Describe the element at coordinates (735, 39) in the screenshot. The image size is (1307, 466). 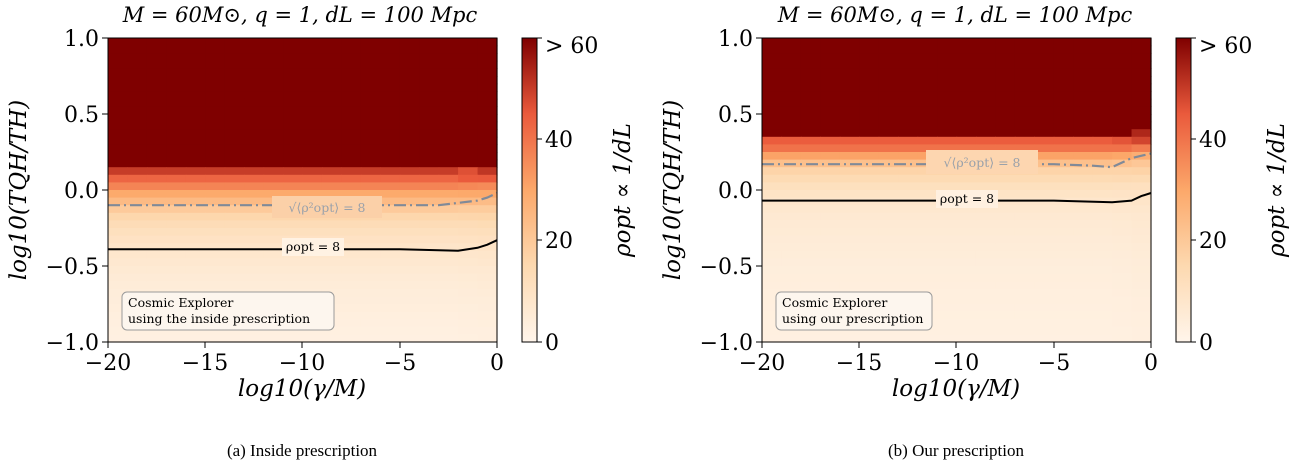
I see `y-tick-b: 1.0` at that location.